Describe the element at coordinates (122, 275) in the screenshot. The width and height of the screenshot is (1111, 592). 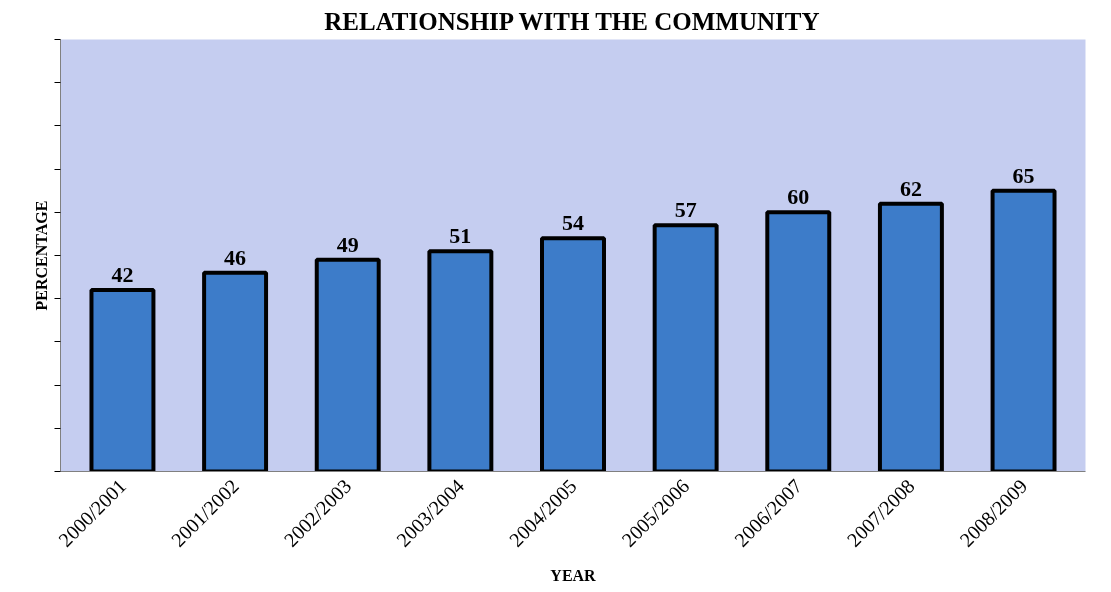
I see `data-label: 42` at that location.